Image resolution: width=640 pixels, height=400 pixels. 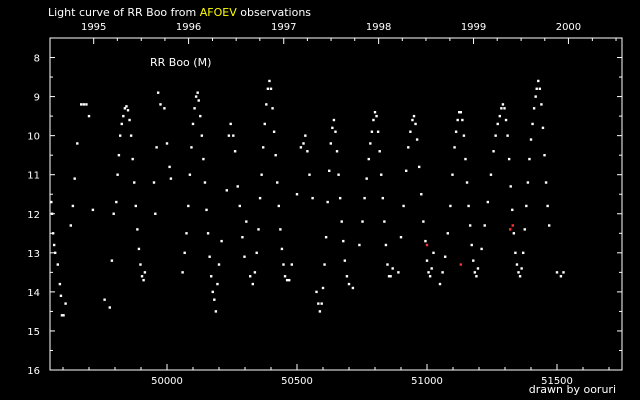 What do you see at coordinates (568, 27) in the screenshot?
I see `top-tick-label: 2000` at bounding box center [568, 27].